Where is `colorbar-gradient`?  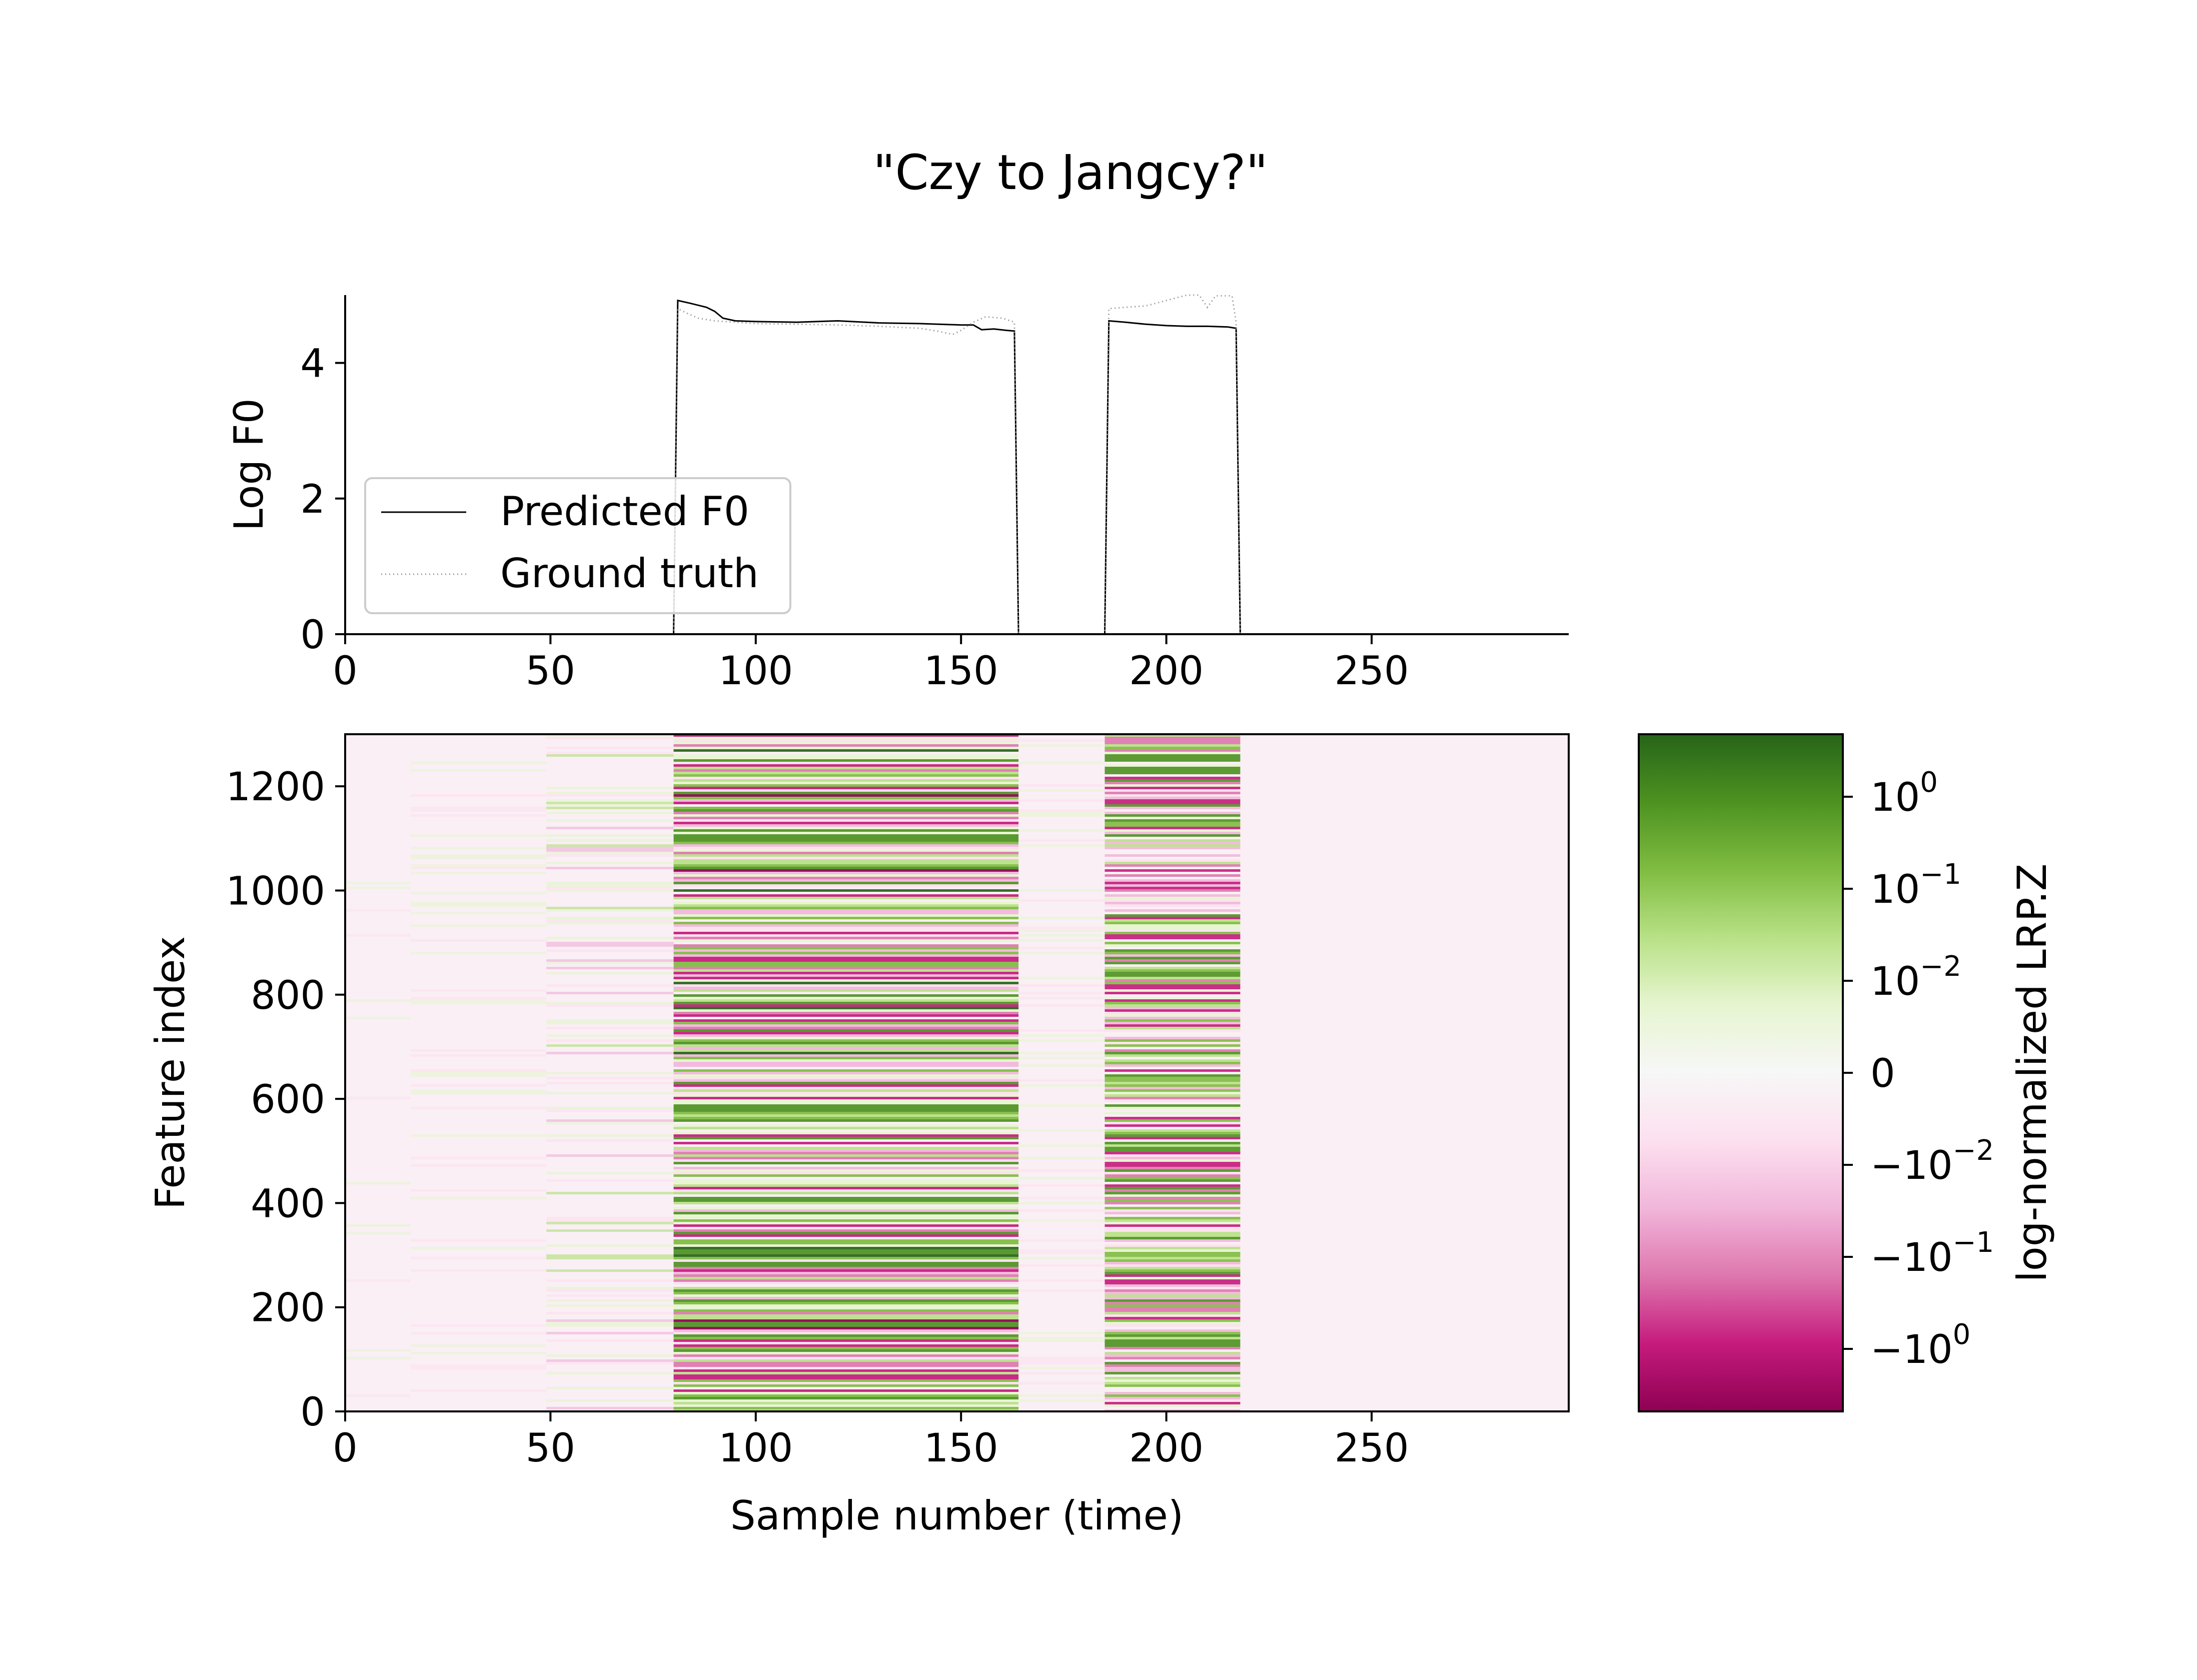 colorbar-gradient is located at coordinates (1741, 1072).